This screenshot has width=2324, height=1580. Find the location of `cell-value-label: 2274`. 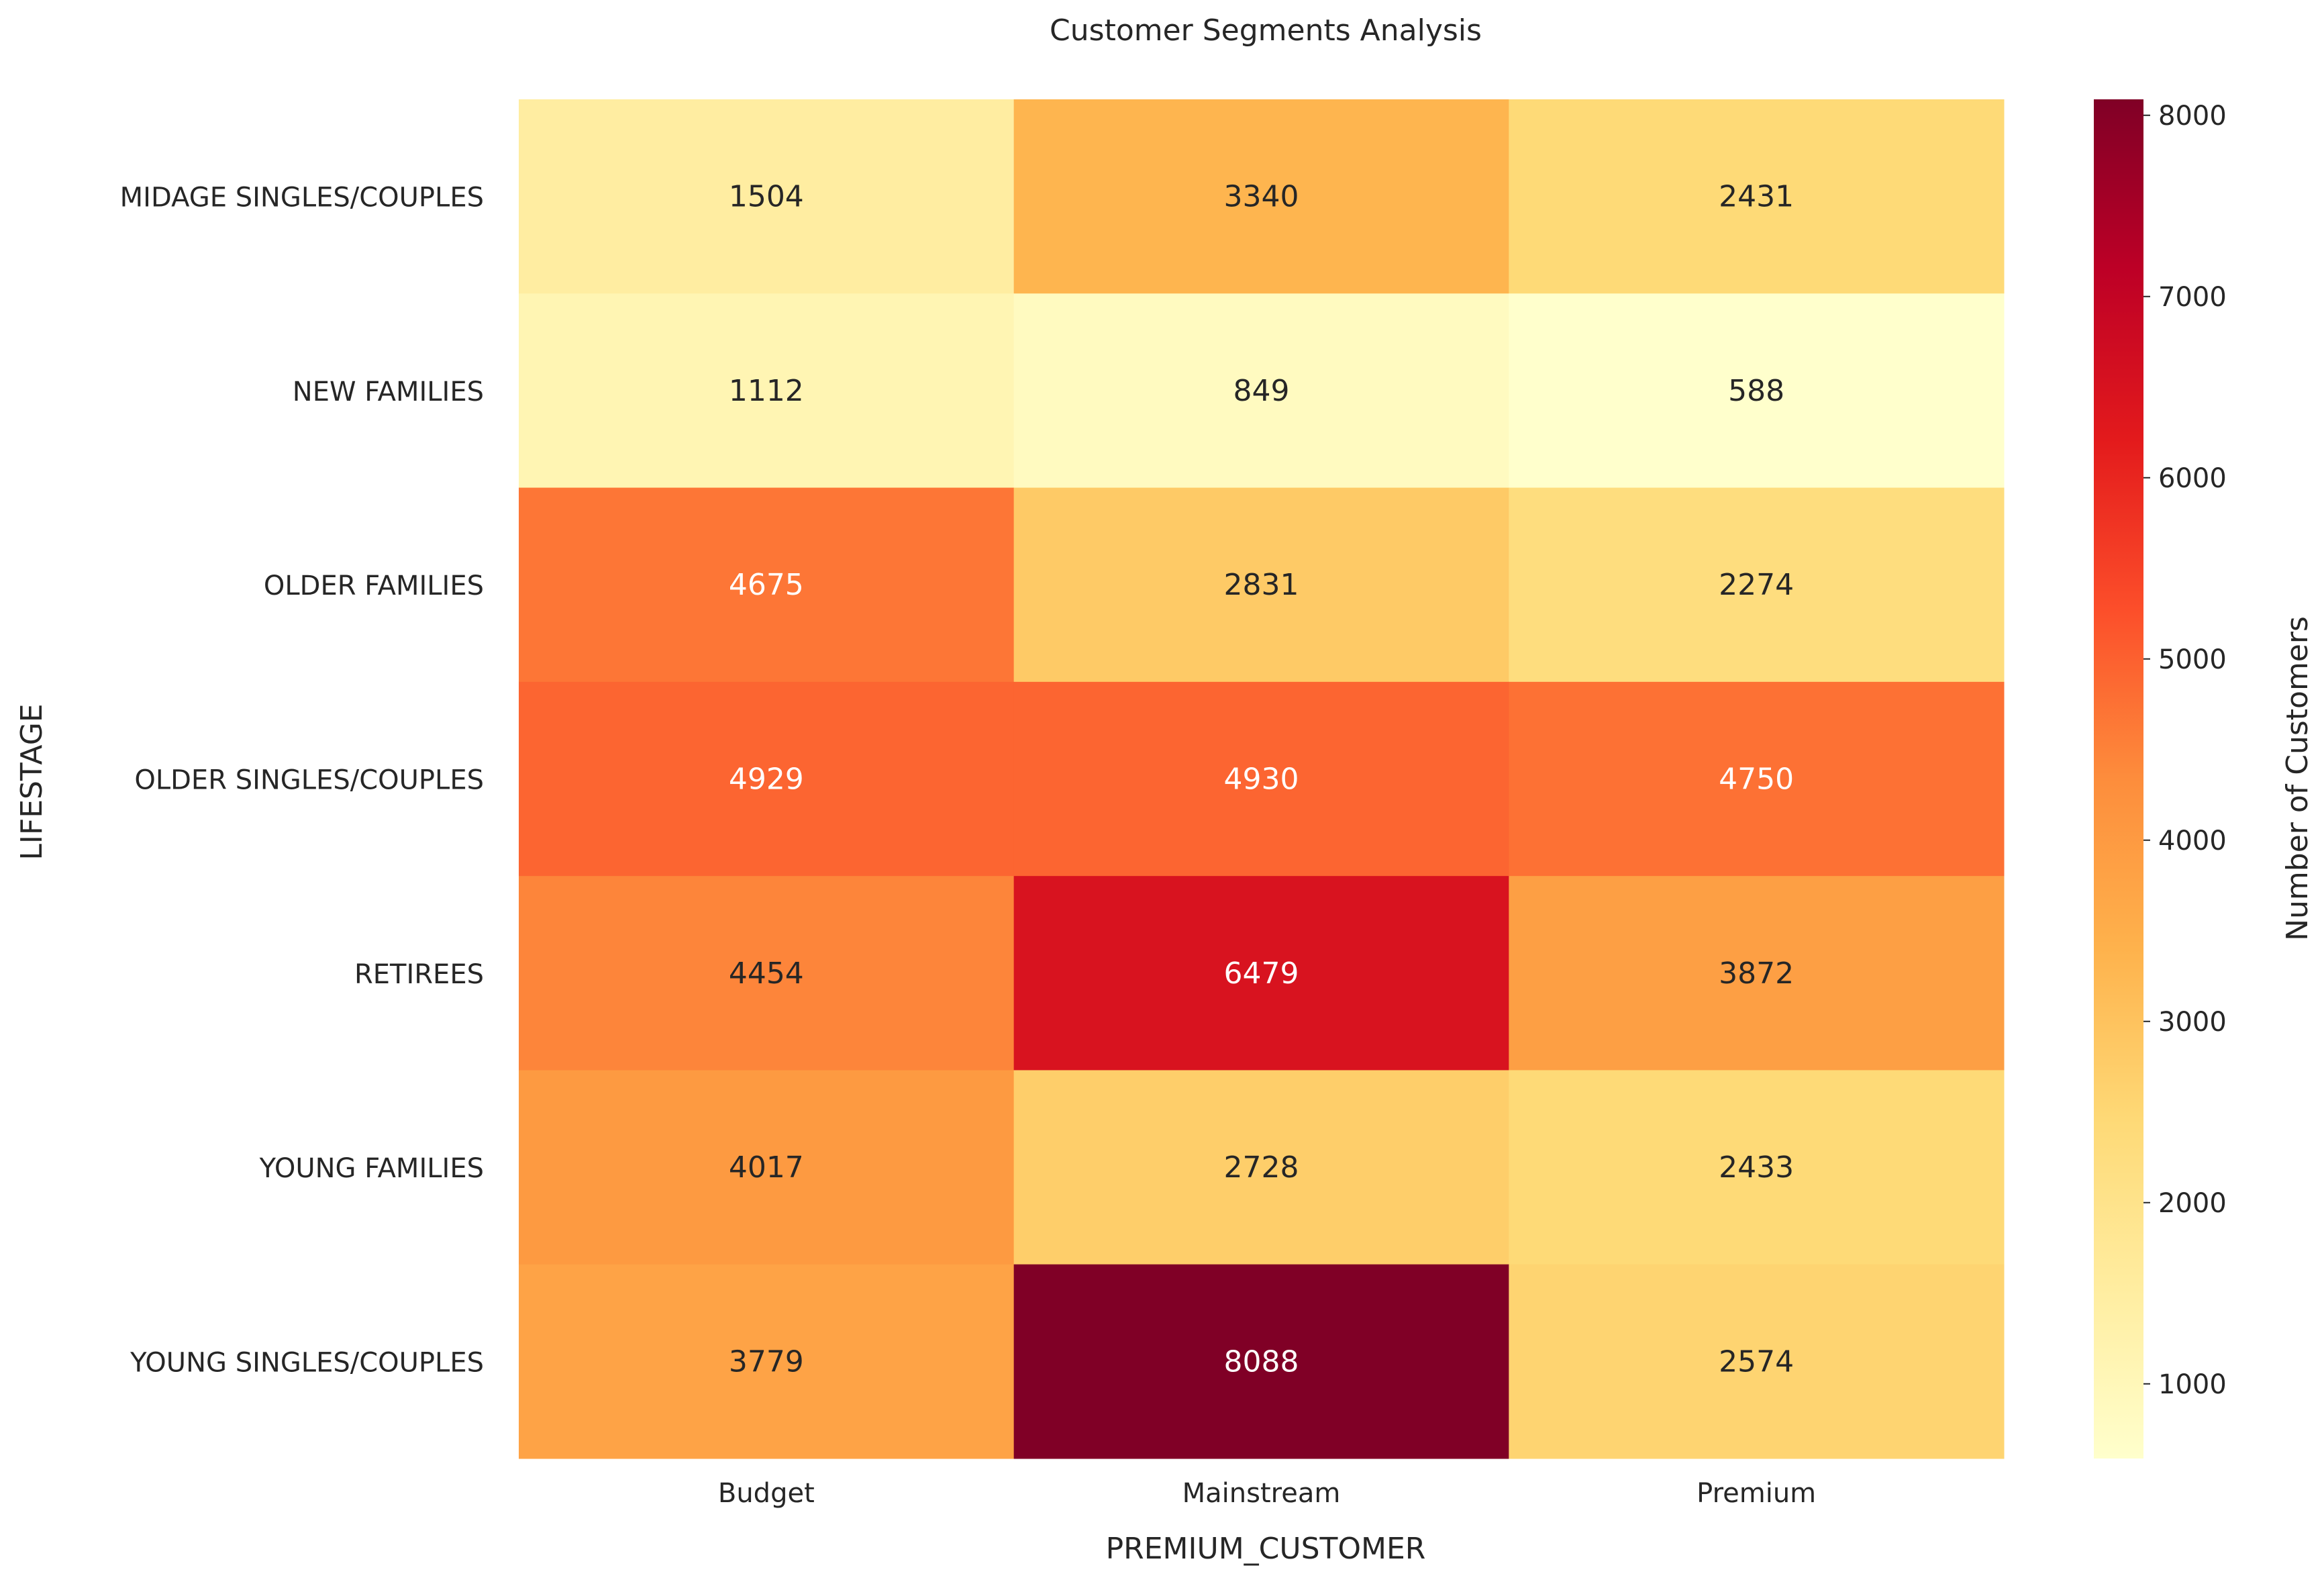

cell-value-label: 2274 is located at coordinates (1757, 585).